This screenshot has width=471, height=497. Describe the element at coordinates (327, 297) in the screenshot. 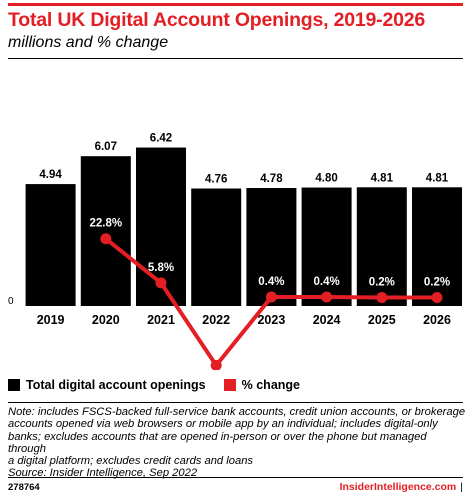

I see `percent-point-2024` at that location.